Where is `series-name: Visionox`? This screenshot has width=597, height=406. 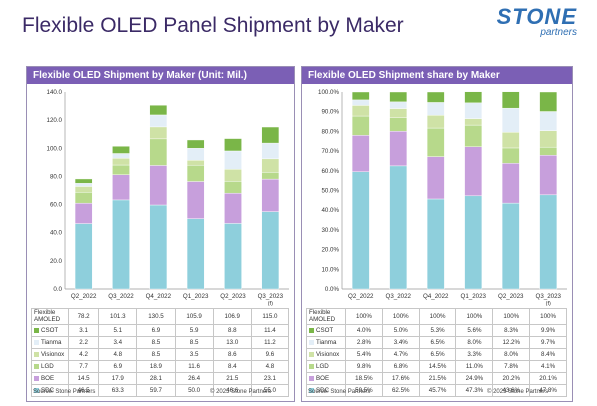 series-name: Visionox is located at coordinates (53, 354).